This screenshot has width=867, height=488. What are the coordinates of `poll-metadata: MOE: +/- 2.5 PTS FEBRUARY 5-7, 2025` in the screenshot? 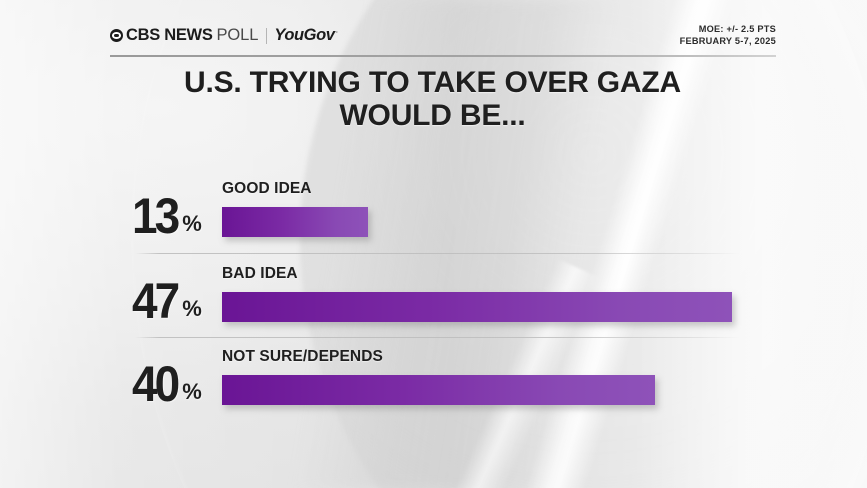 It's located at (728, 35).